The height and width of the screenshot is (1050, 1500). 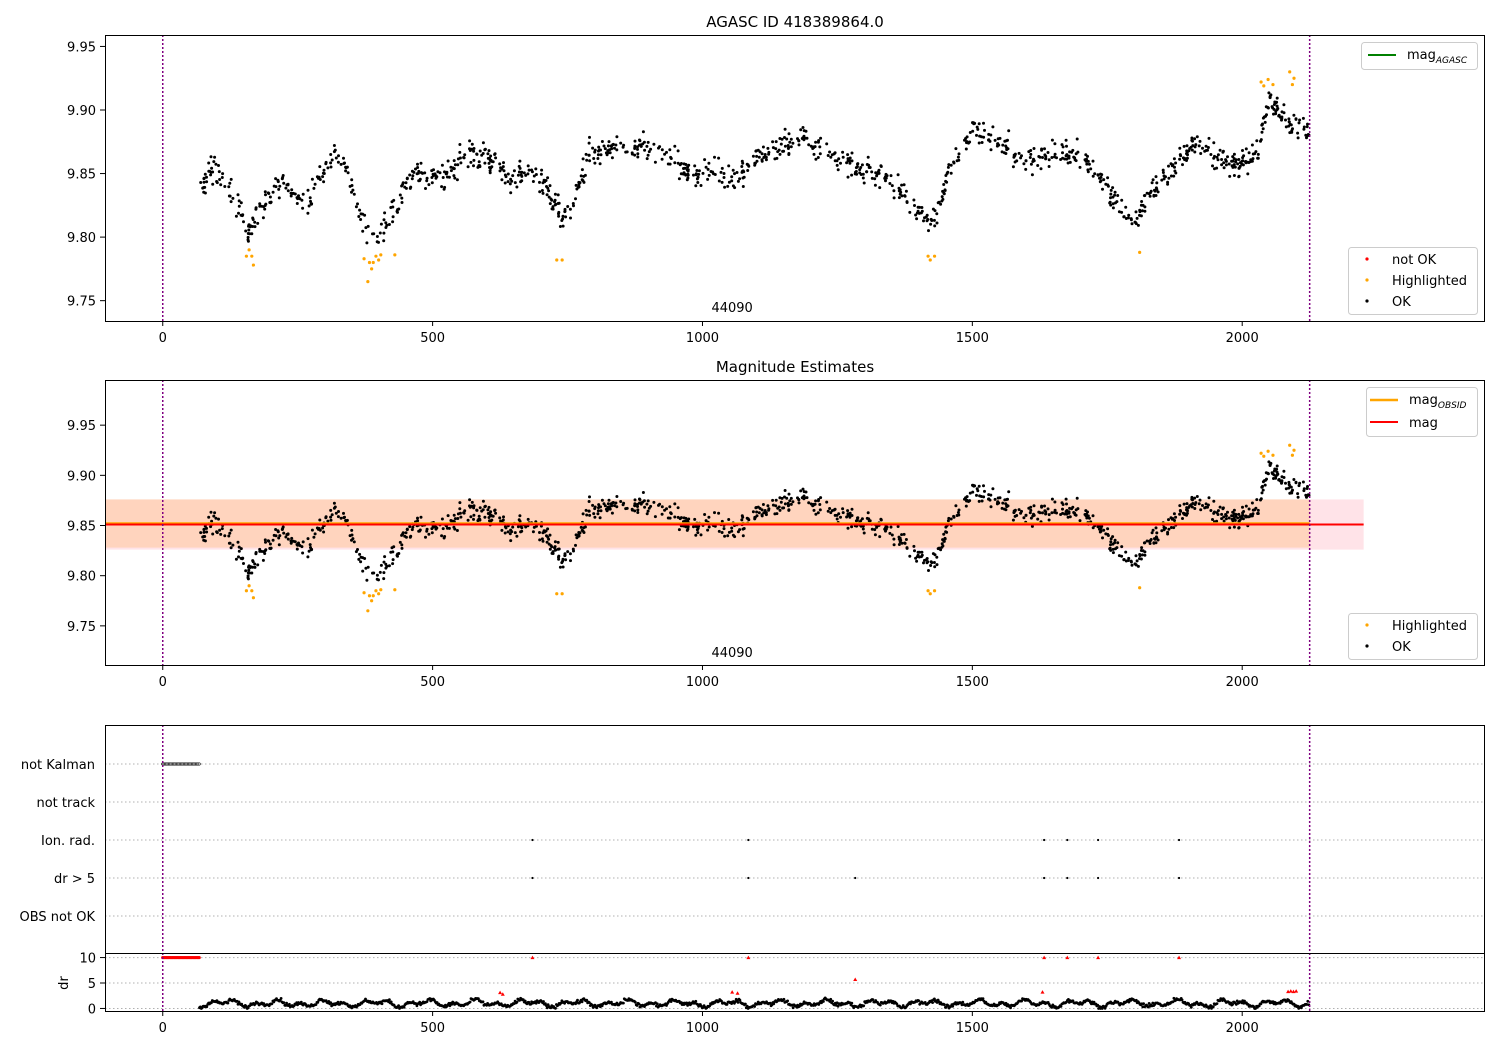 I want to click on x-tick-label: 500, so click(x=432, y=682).